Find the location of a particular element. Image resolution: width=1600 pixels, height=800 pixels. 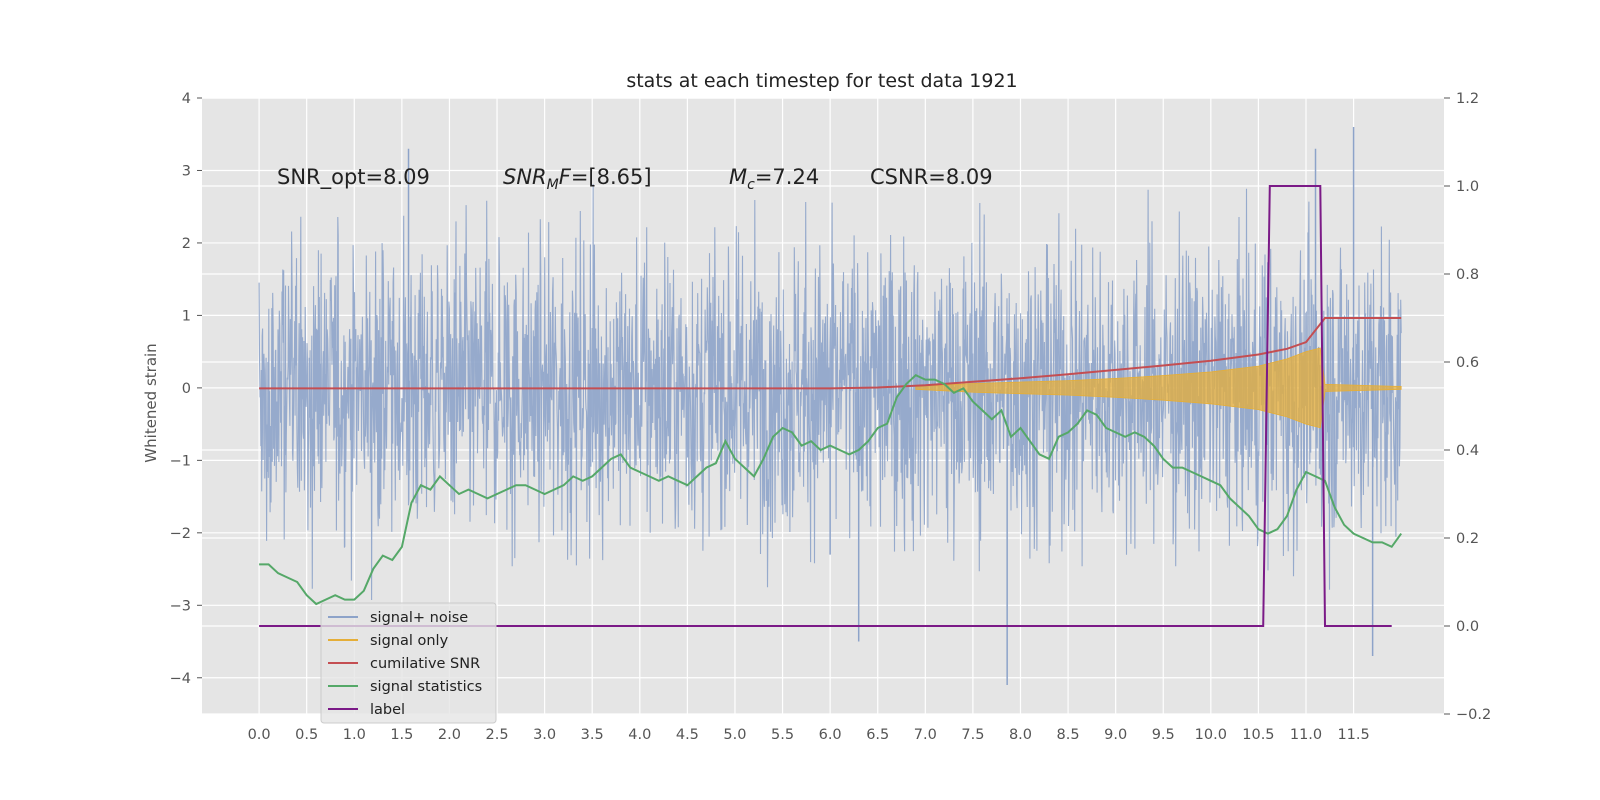

legend-box is located at coordinates (408, 663).